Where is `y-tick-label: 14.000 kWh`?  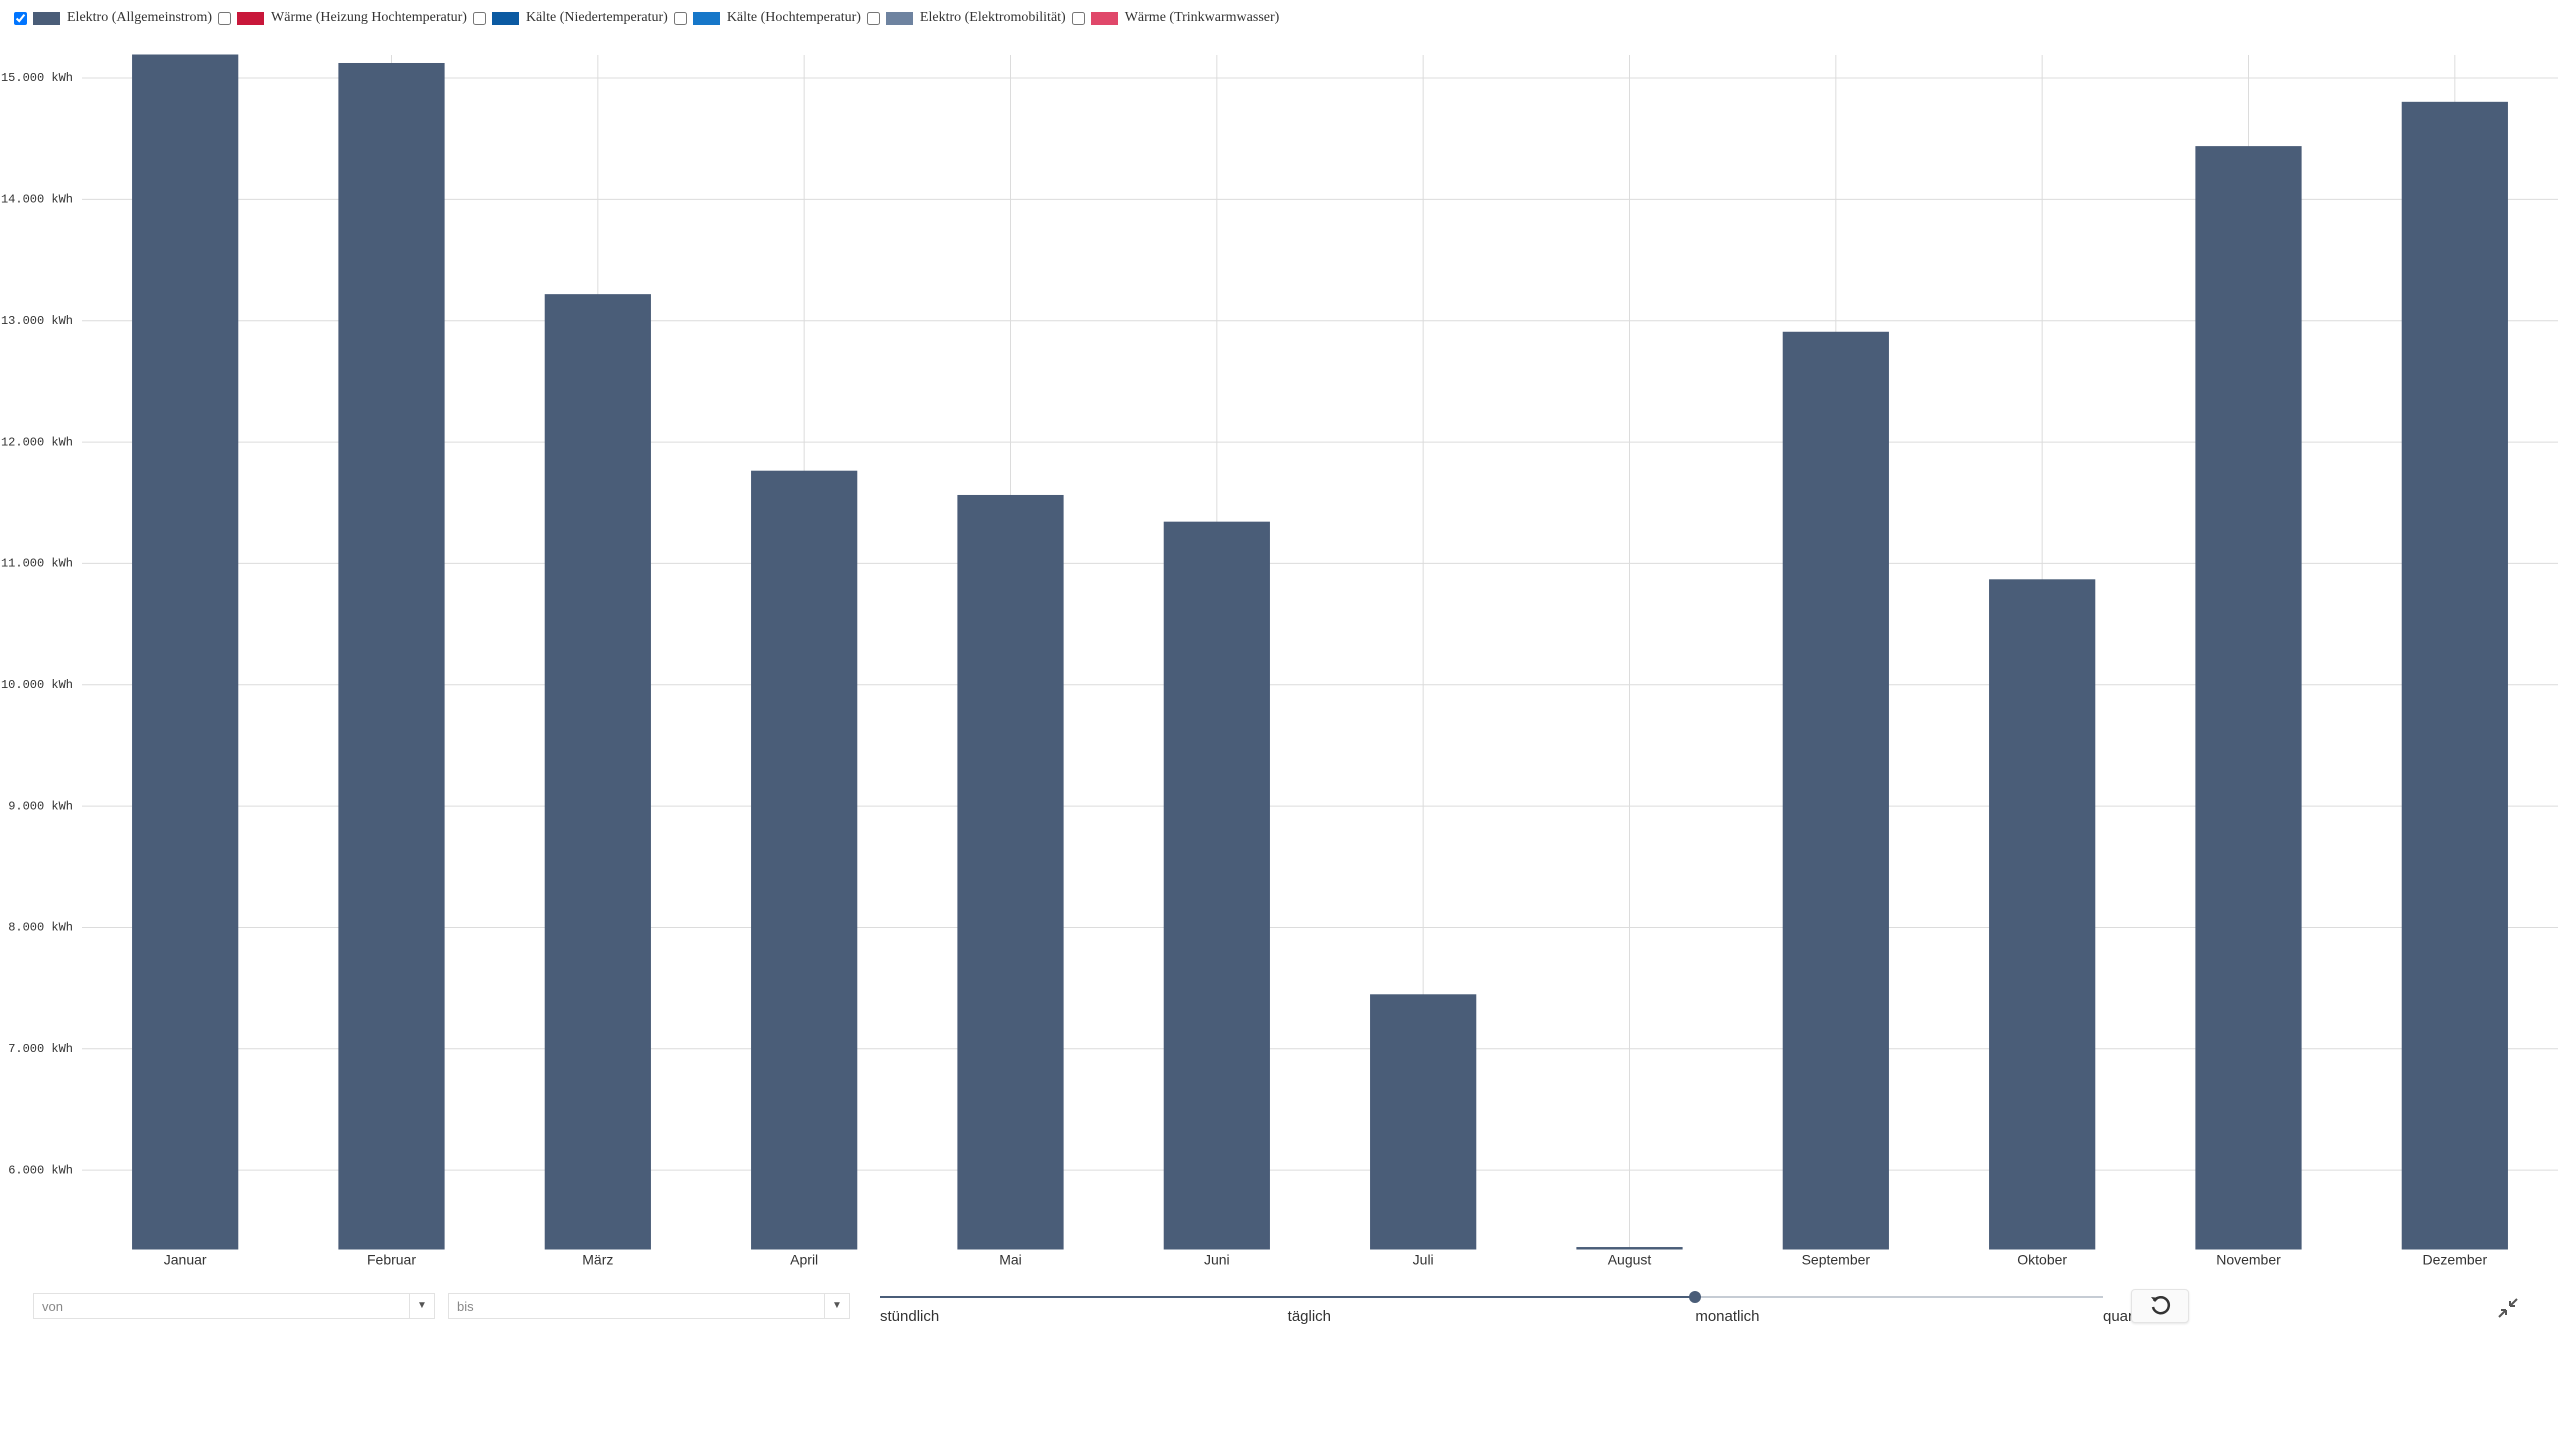 y-tick-label: 14.000 kWh is located at coordinates (37, 200).